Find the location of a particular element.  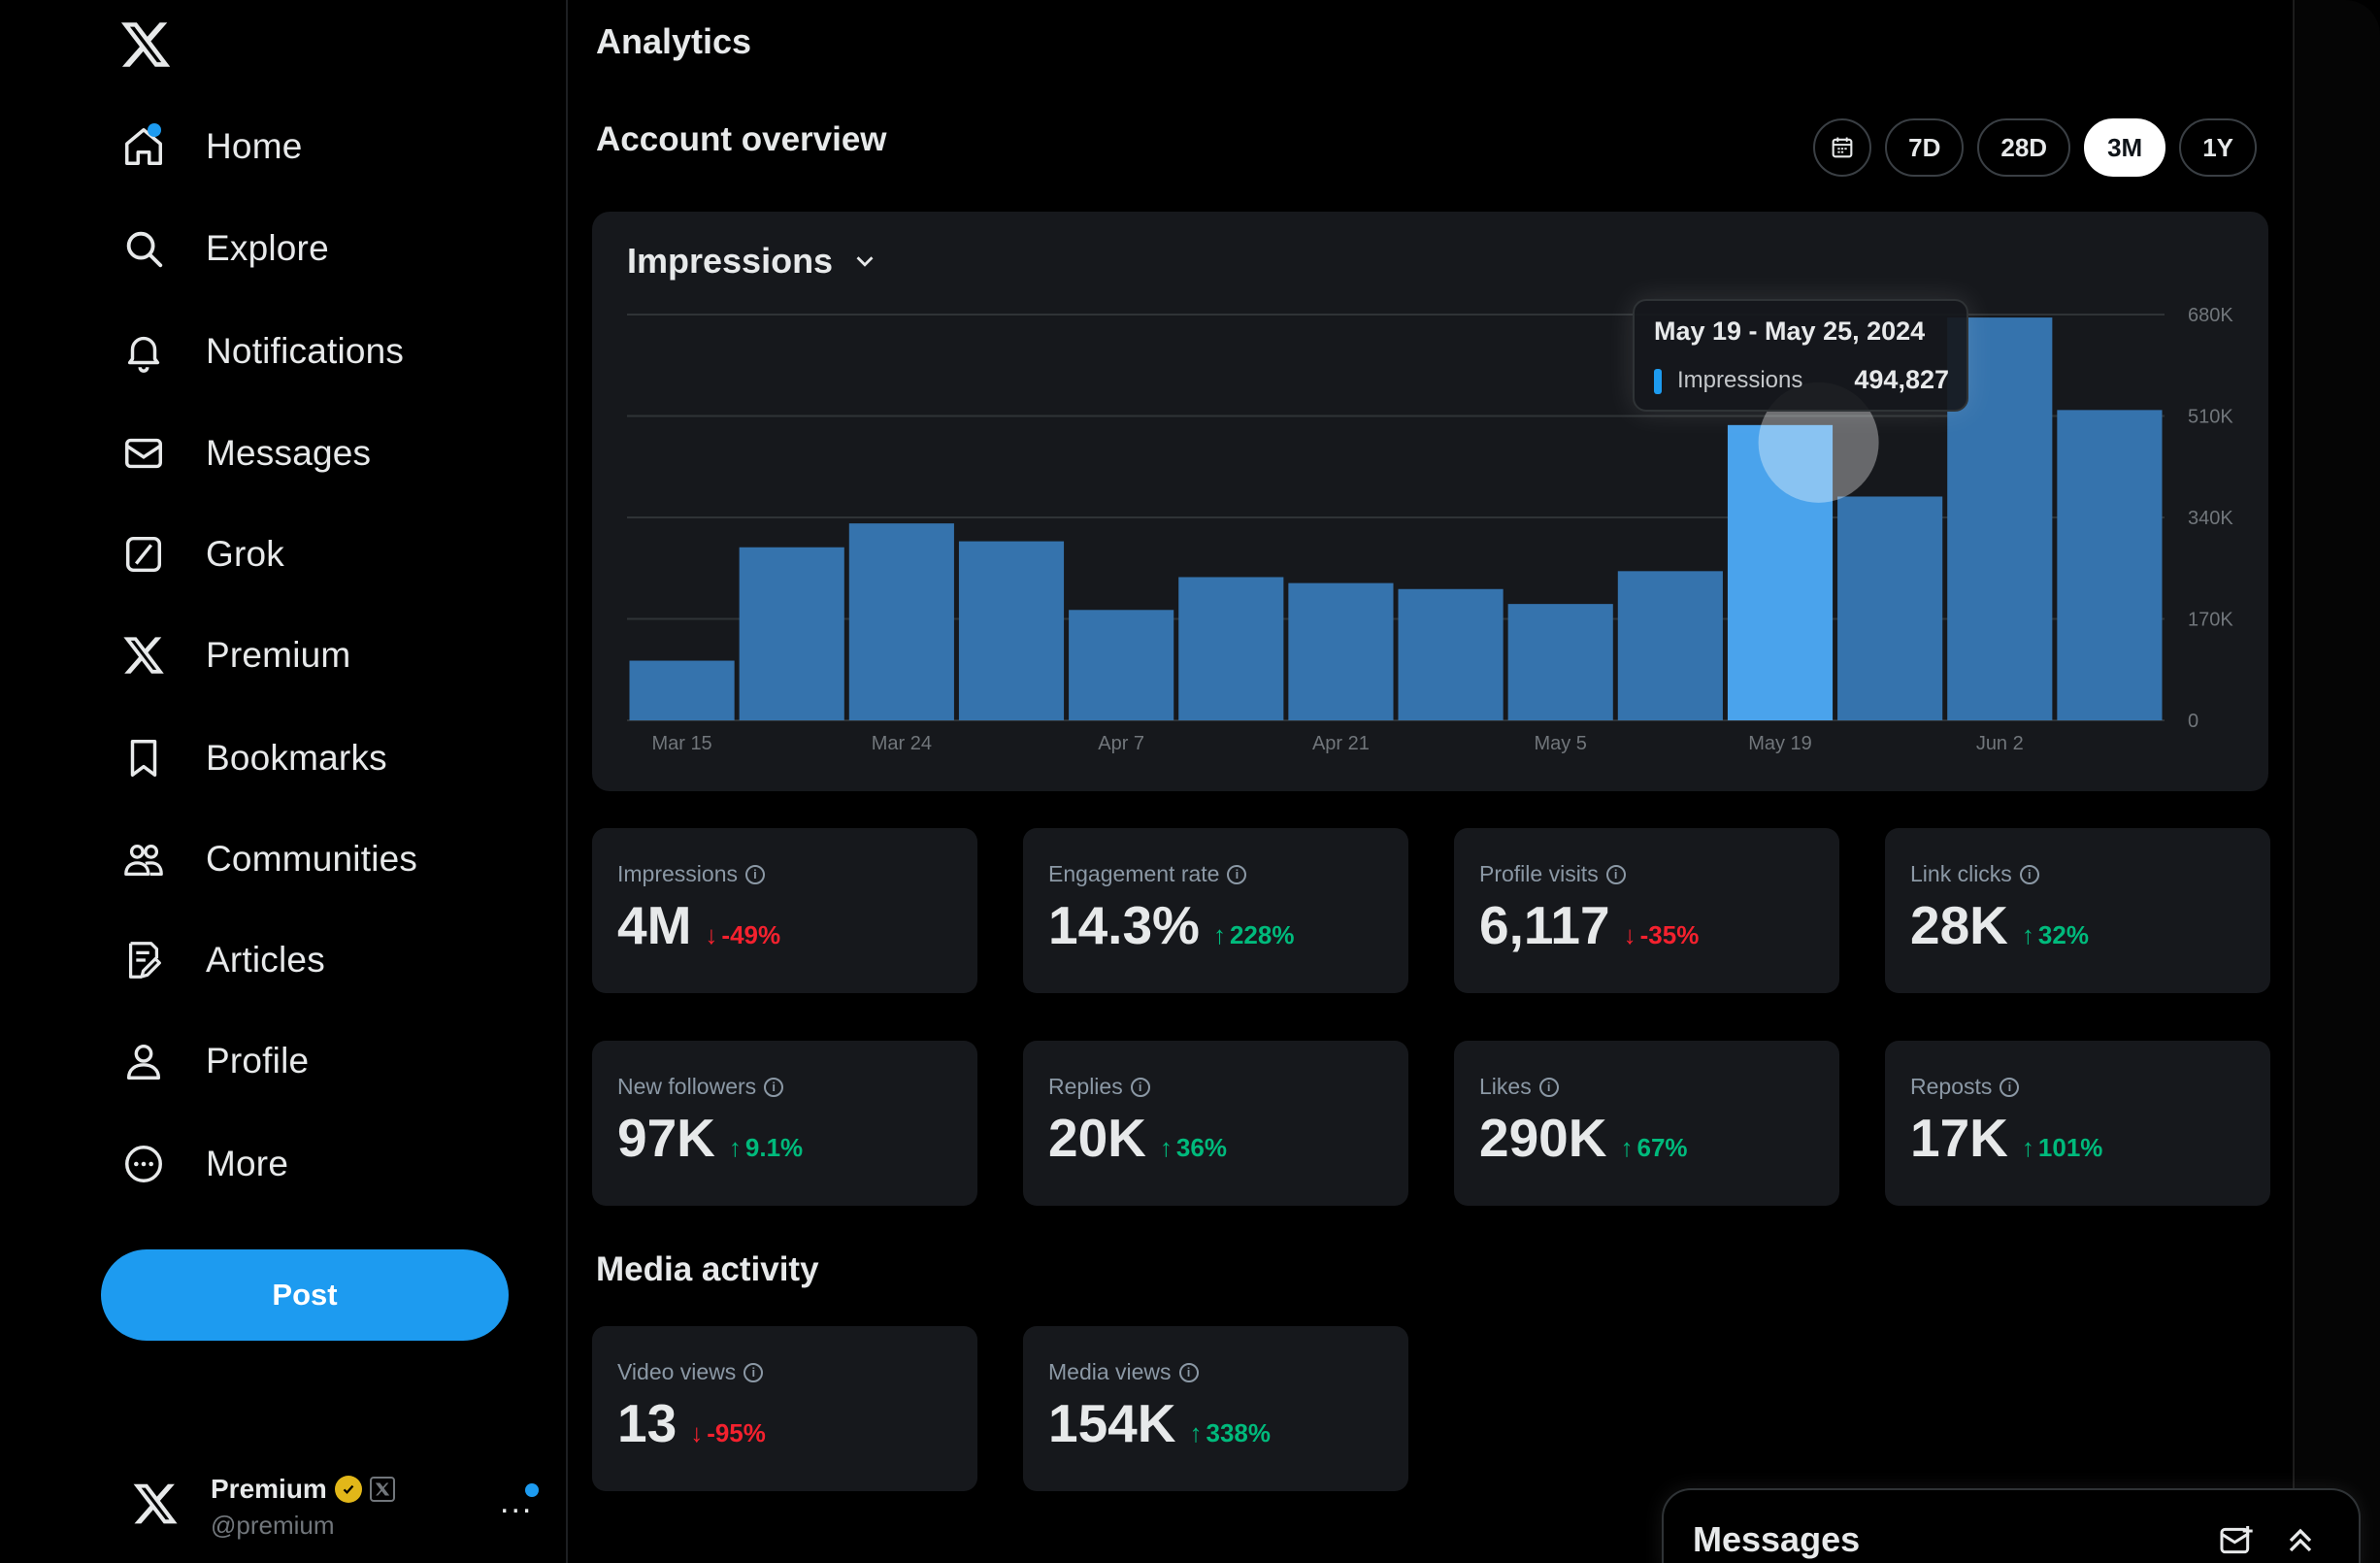

stat-card-replies: Replies i 20K ↑ 36% is located at coordinates (1215, 1123).